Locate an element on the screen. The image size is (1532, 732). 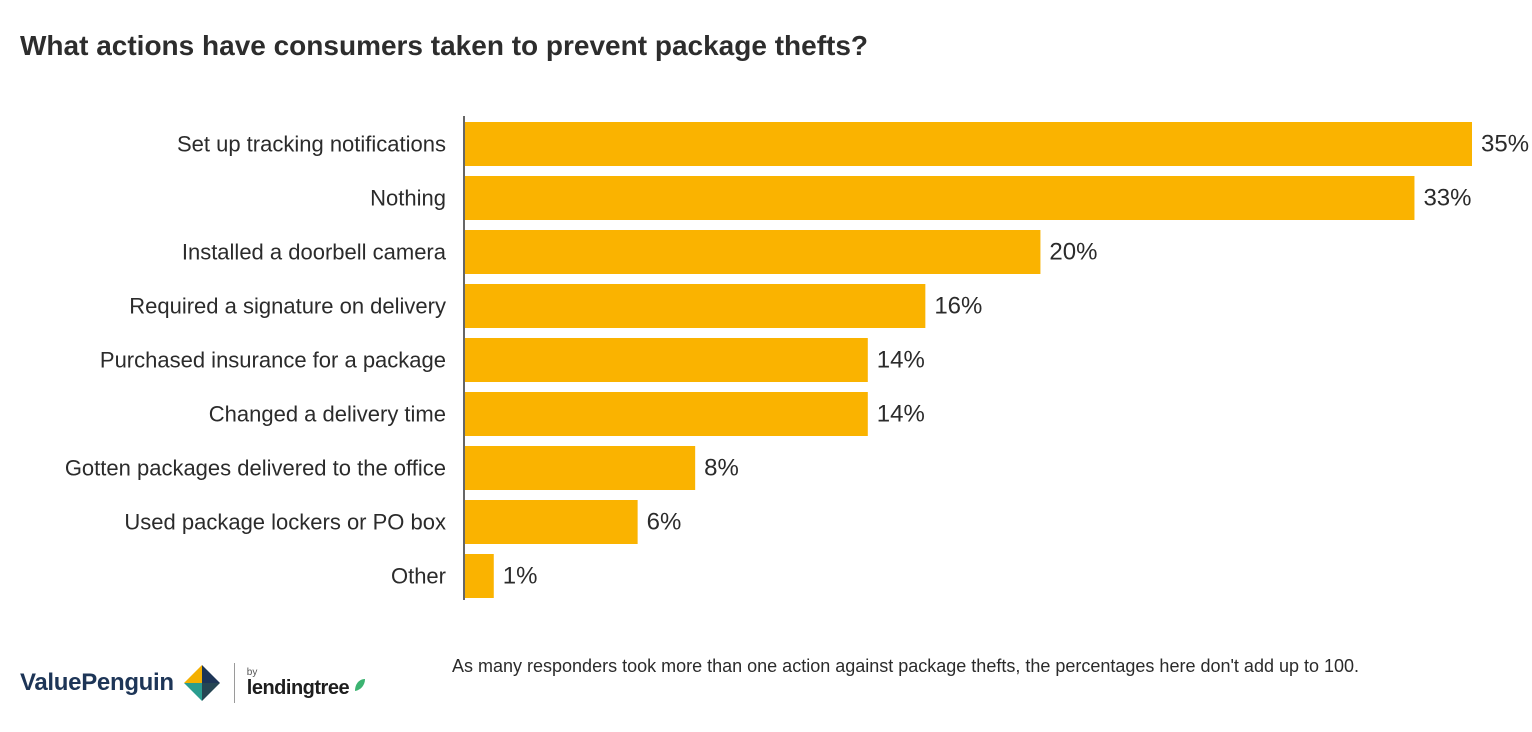
value-label: 35% is located at coordinates (1505, 144).